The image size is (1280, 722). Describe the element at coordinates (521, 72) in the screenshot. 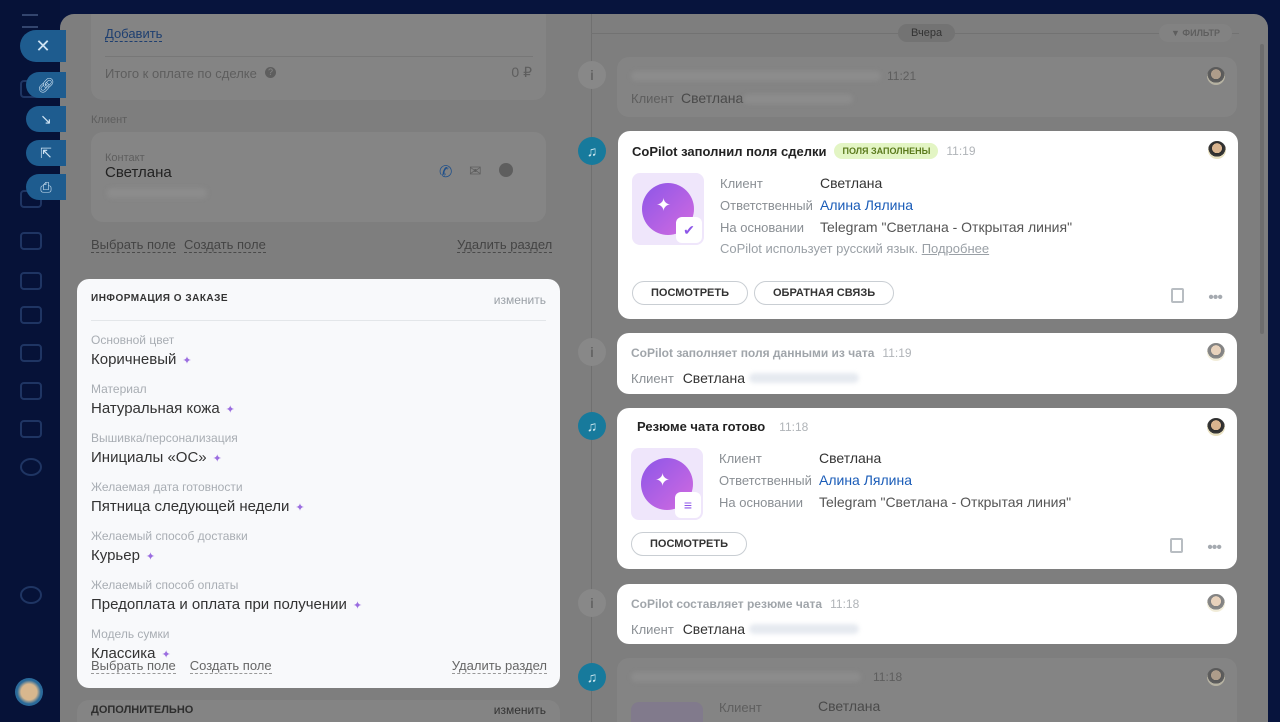

I see `total-value: 0 ₽` at that location.